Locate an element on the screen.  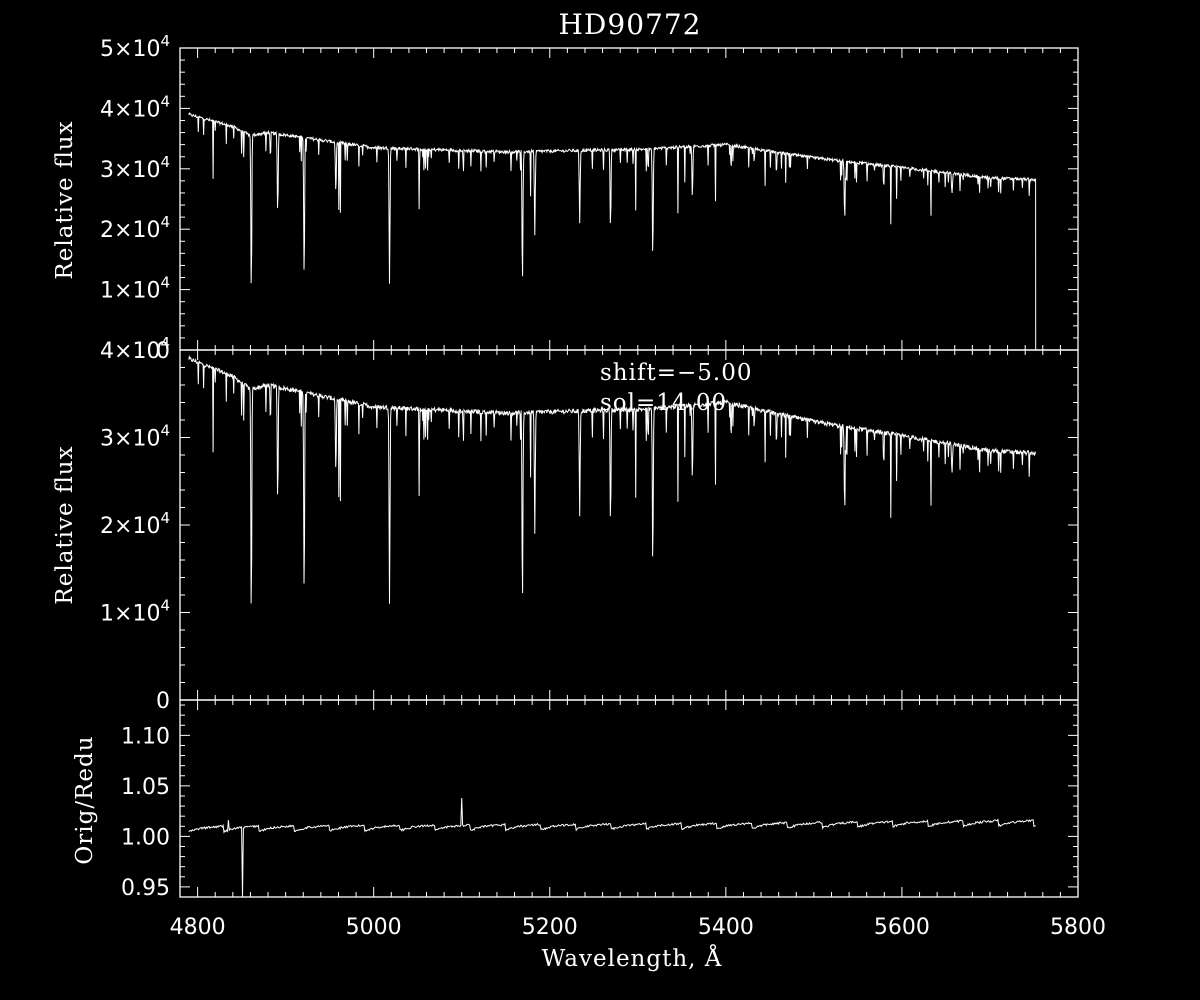
y-tick-label: 1.00 is located at coordinates (145, 837).